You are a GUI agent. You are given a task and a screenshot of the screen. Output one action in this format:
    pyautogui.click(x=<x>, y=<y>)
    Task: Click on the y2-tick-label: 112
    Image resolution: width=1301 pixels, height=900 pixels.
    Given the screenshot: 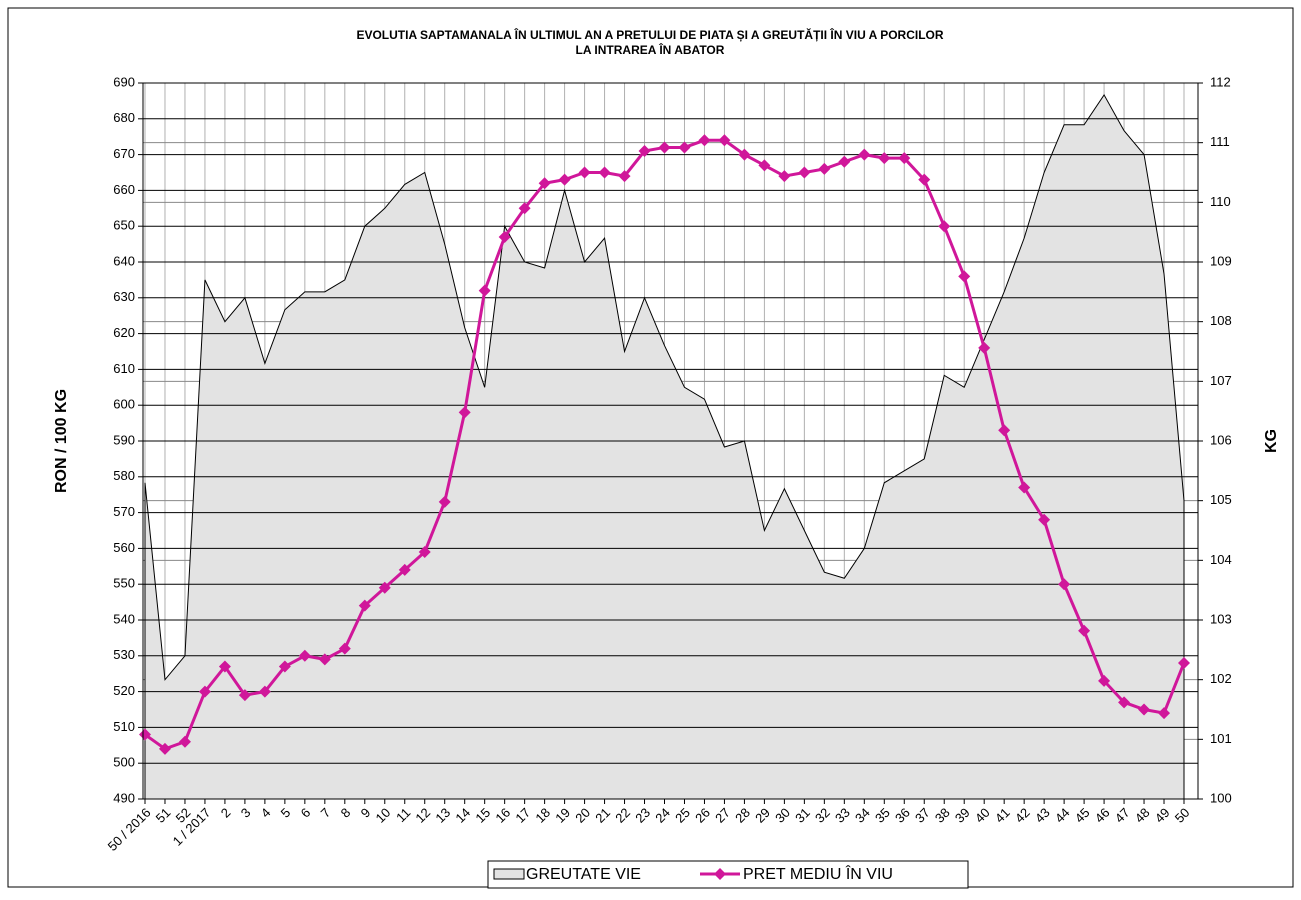 What is the action you would take?
    pyautogui.click(x=1220, y=81)
    